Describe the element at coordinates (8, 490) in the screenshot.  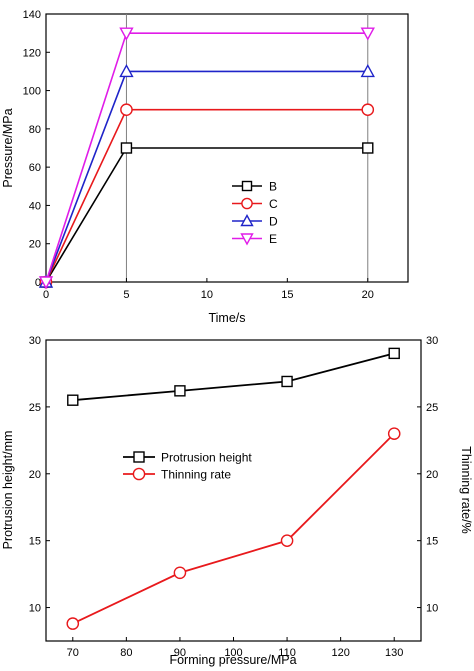
I see `y-axis-label-left: Protrusion height/mm` at that location.